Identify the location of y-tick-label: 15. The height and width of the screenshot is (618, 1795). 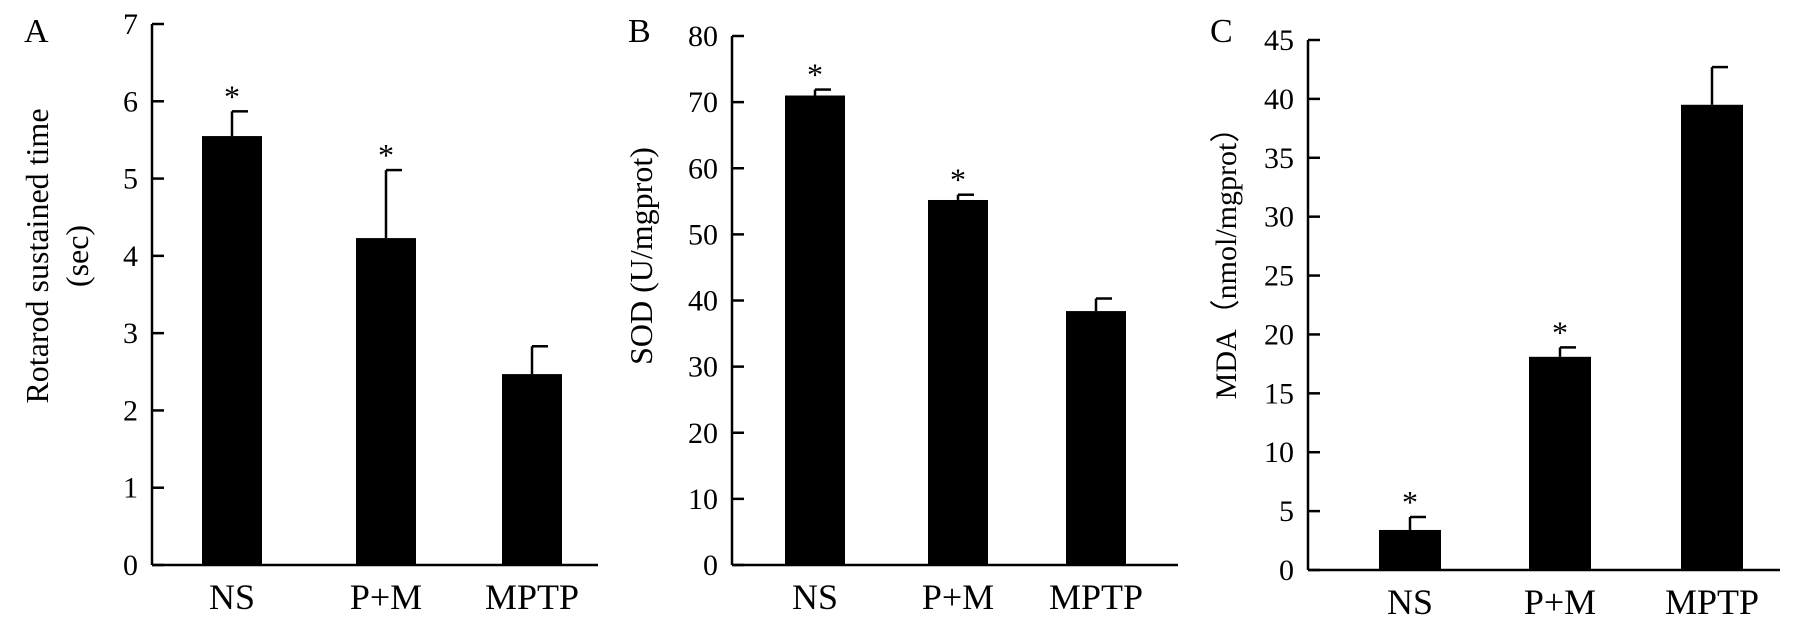
(1279, 393).